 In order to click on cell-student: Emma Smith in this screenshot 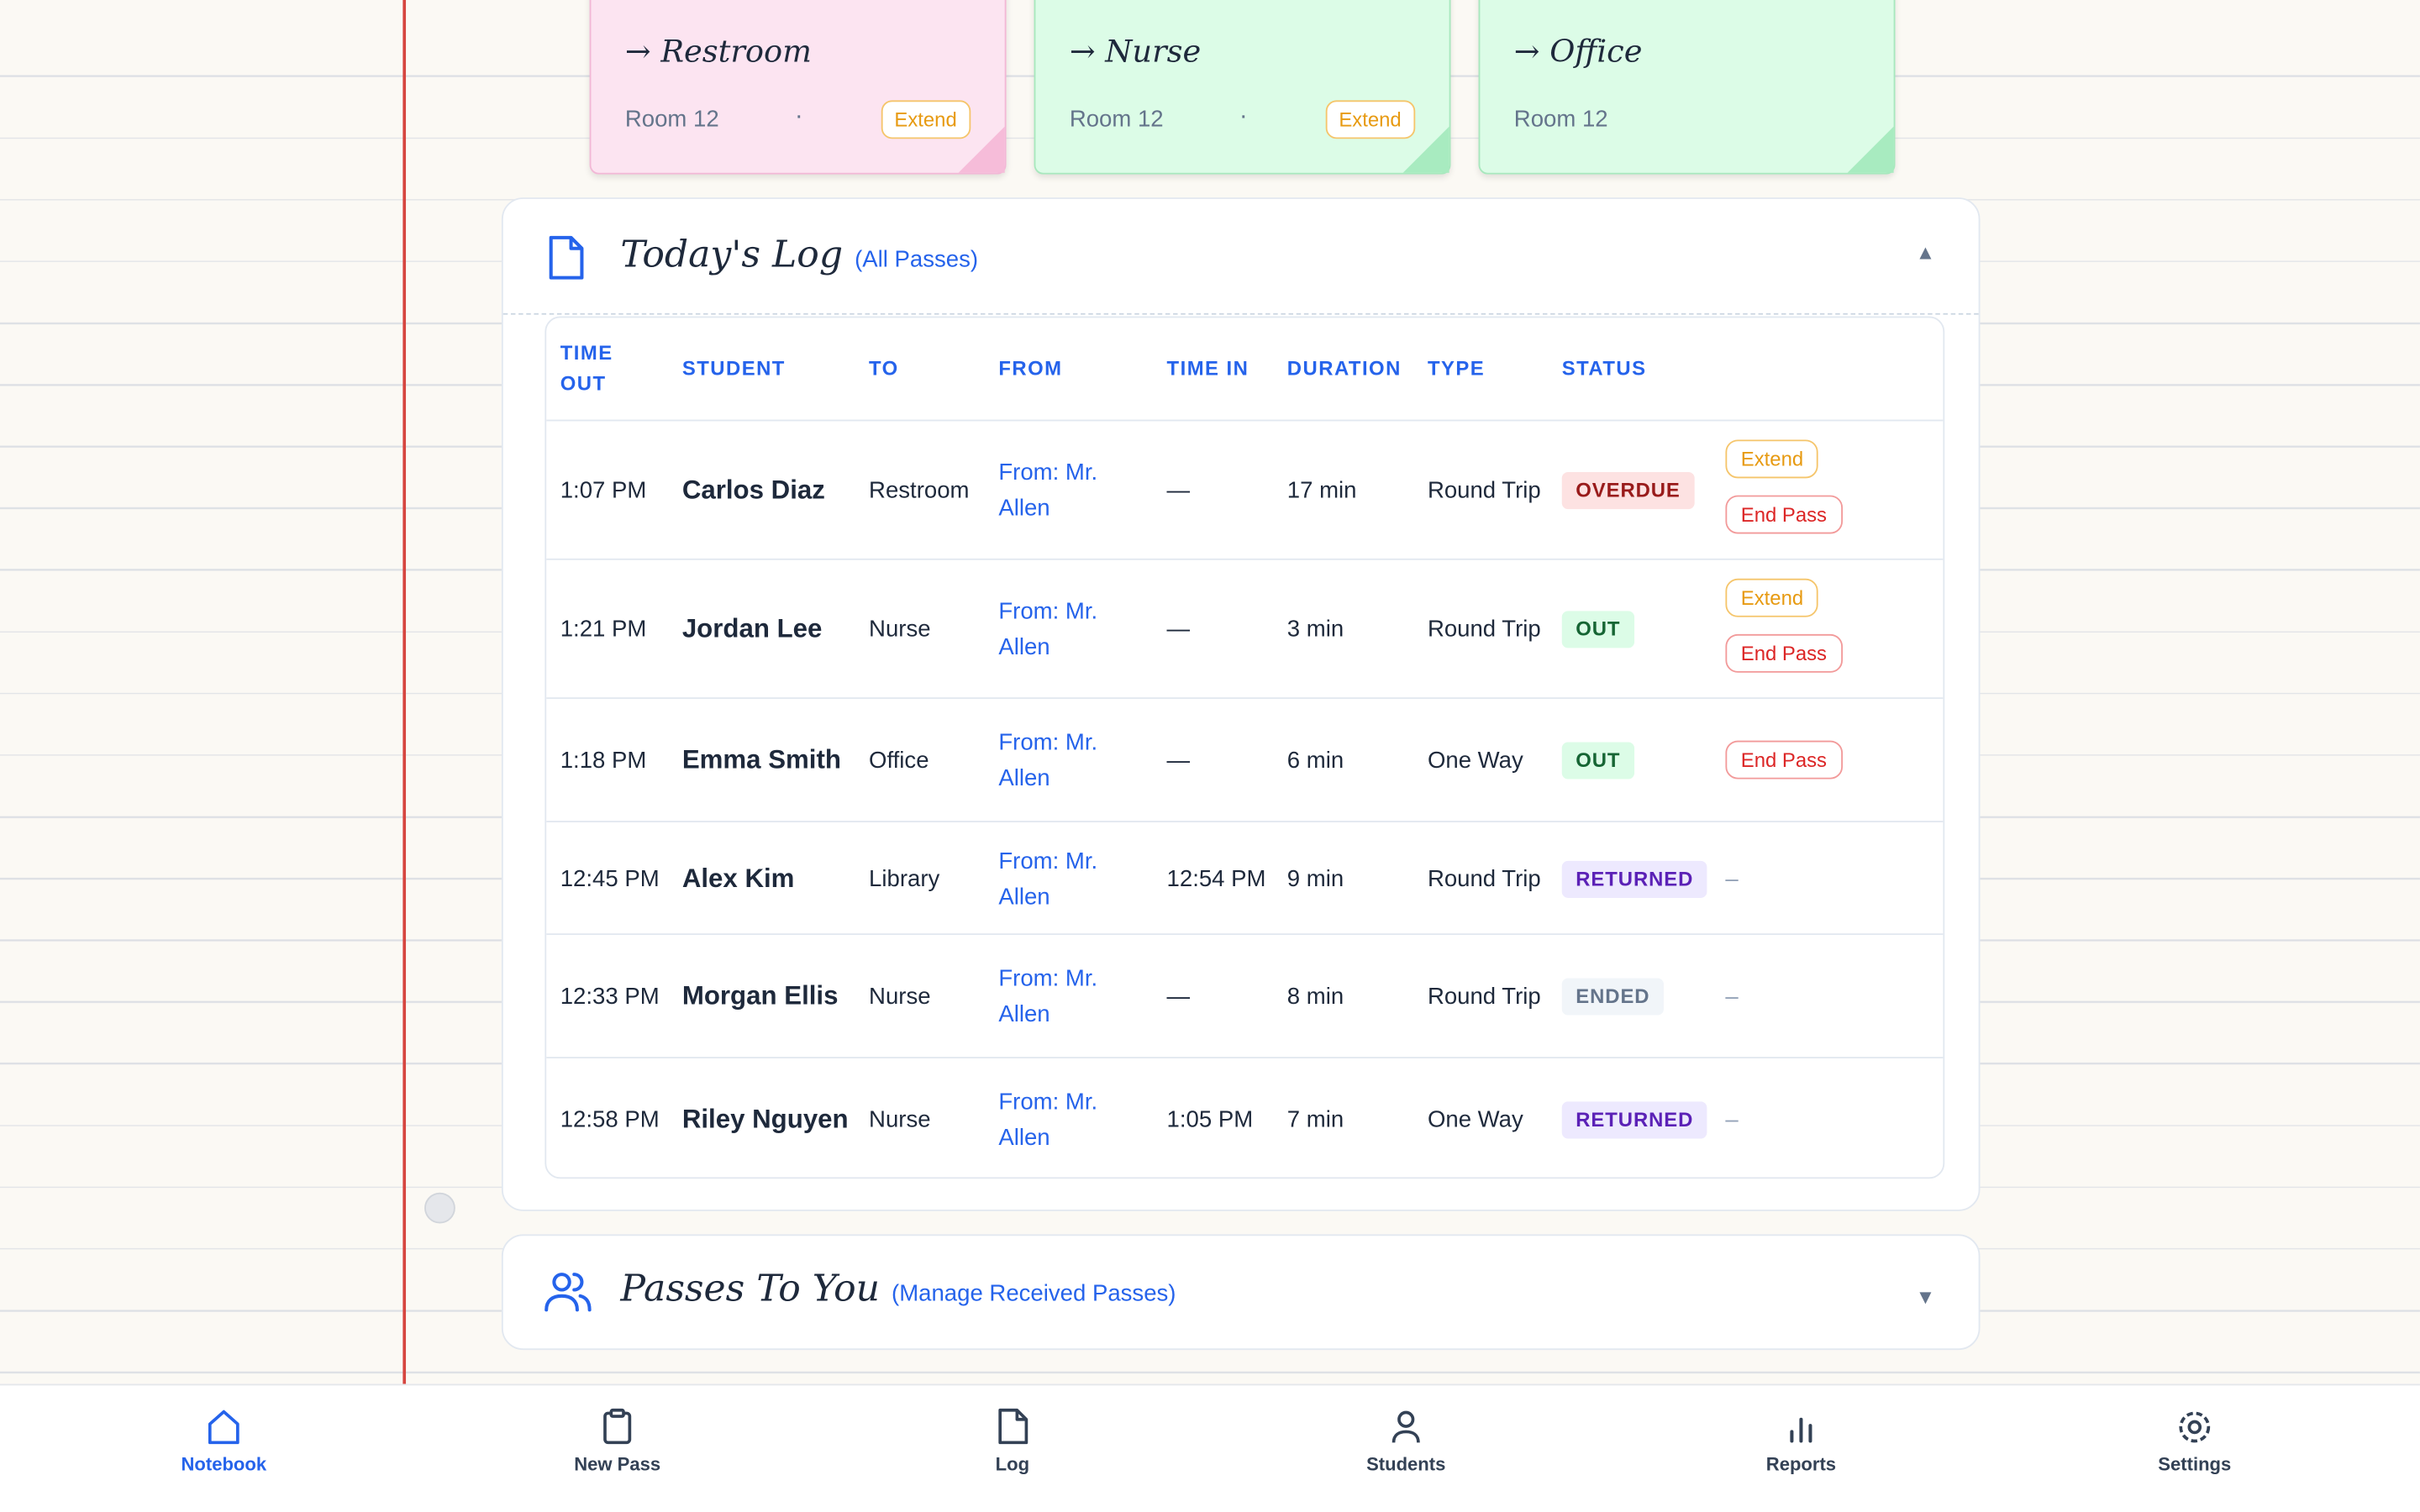, I will do `click(761, 760)`.